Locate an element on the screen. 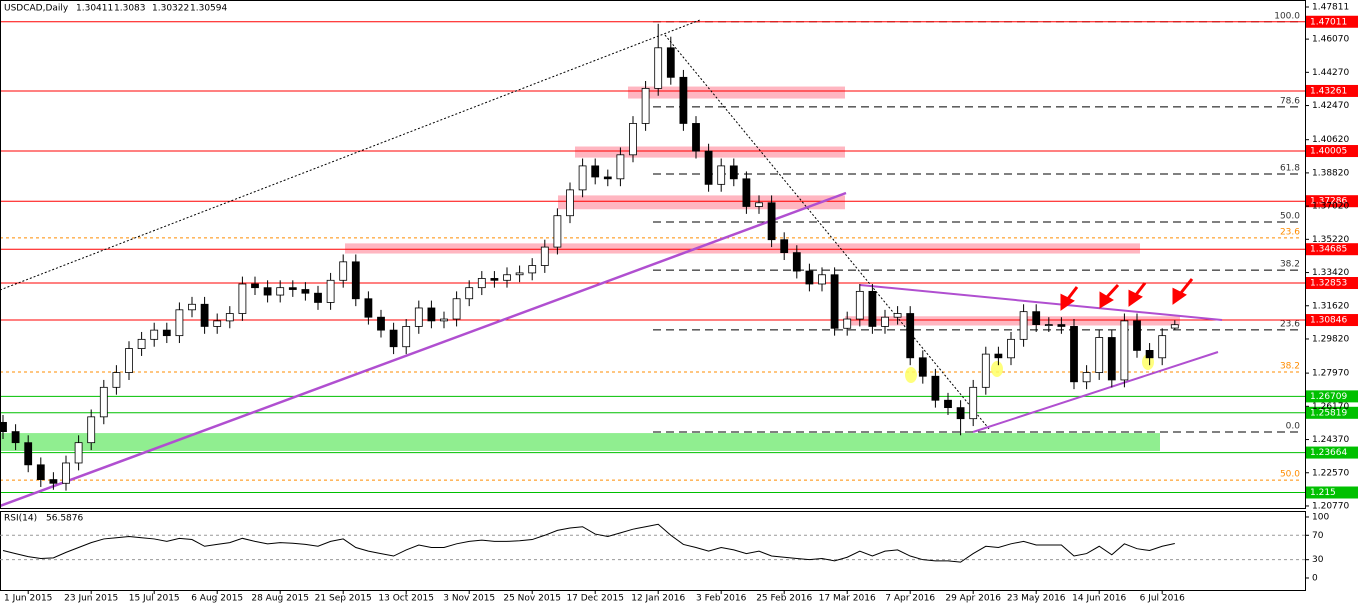 The height and width of the screenshot is (605, 1358). zone is located at coordinates (736, 92).